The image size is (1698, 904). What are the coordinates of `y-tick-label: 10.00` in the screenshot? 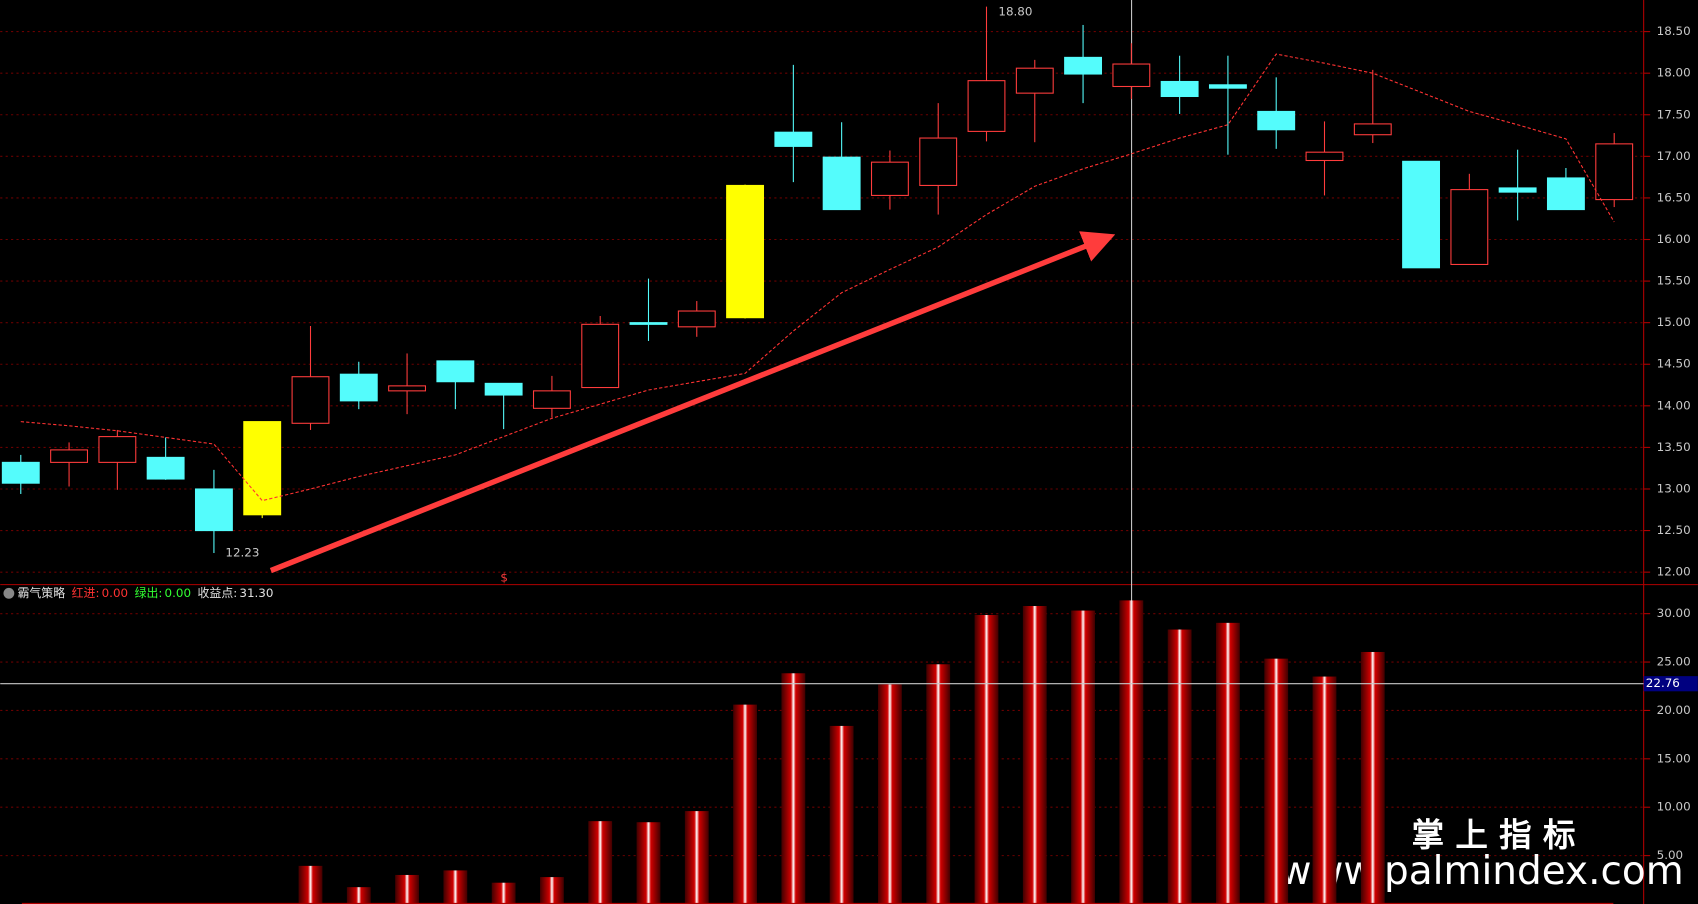 It's located at (1674, 807).